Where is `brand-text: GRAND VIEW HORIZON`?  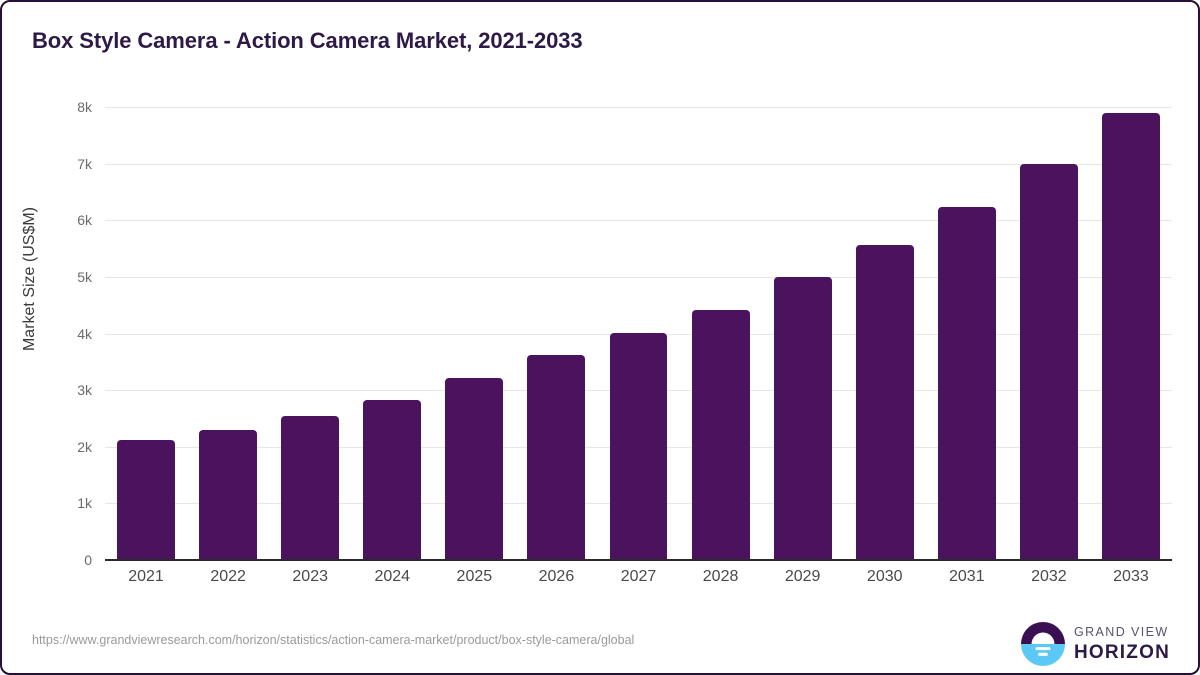 brand-text: GRAND VIEW HORIZON is located at coordinates (1122, 644).